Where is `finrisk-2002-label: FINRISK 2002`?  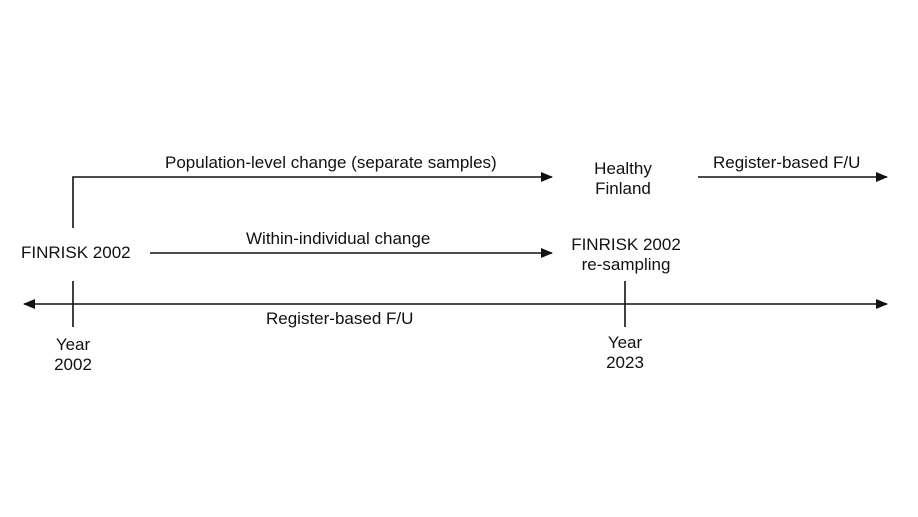 finrisk-2002-label: FINRISK 2002 is located at coordinates (76, 252).